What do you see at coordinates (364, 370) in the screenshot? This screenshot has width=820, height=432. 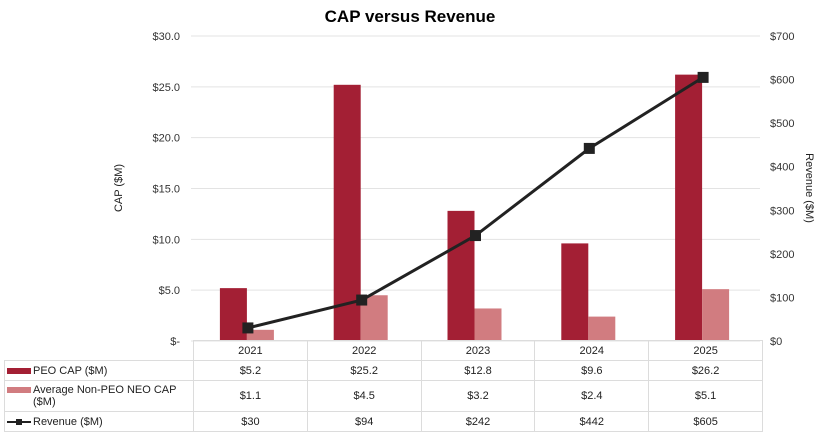 I see `table-cell: $25.2` at bounding box center [364, 370].